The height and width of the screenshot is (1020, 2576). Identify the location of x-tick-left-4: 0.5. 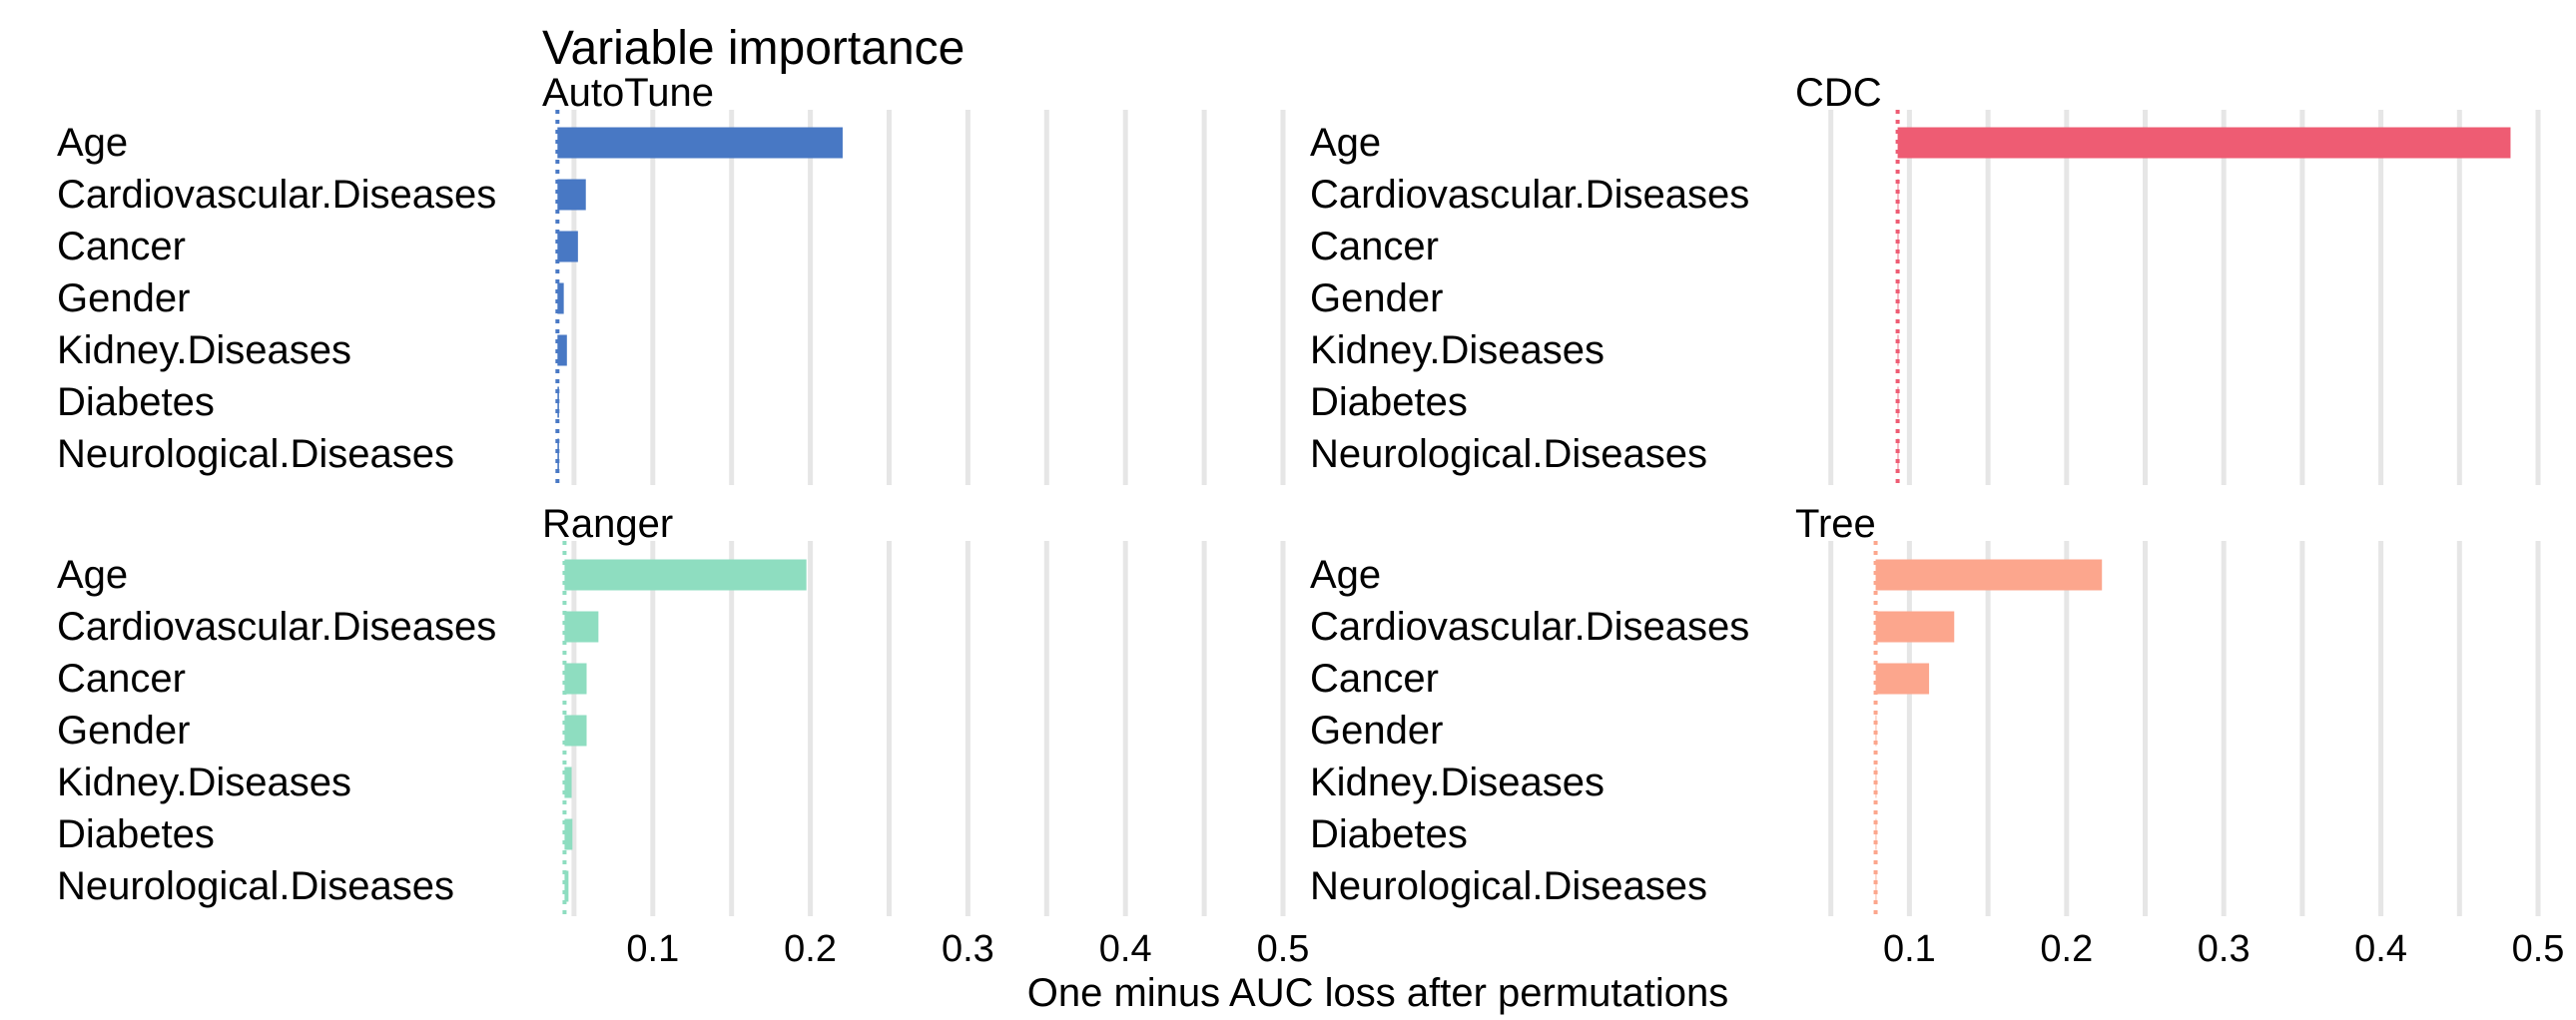
(1283, 949).